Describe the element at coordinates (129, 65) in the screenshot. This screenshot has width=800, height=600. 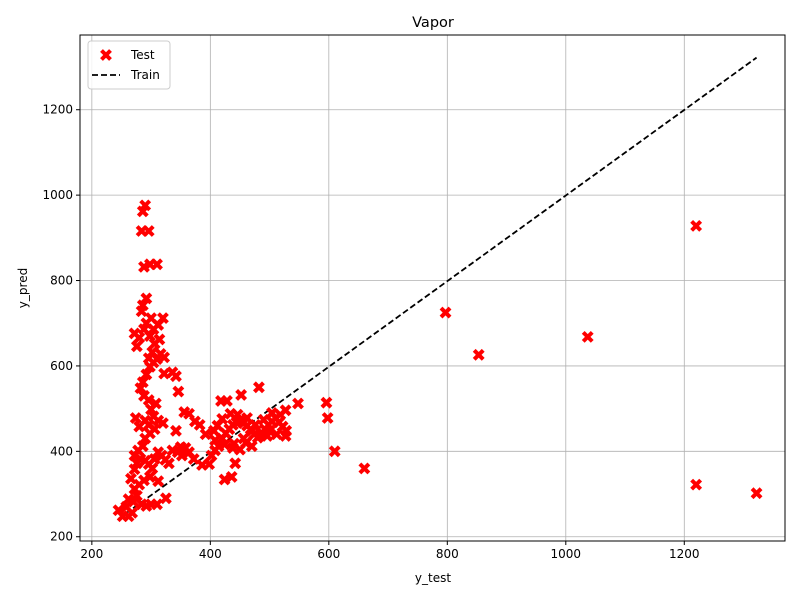
I see `legend: Test Train` at that location.